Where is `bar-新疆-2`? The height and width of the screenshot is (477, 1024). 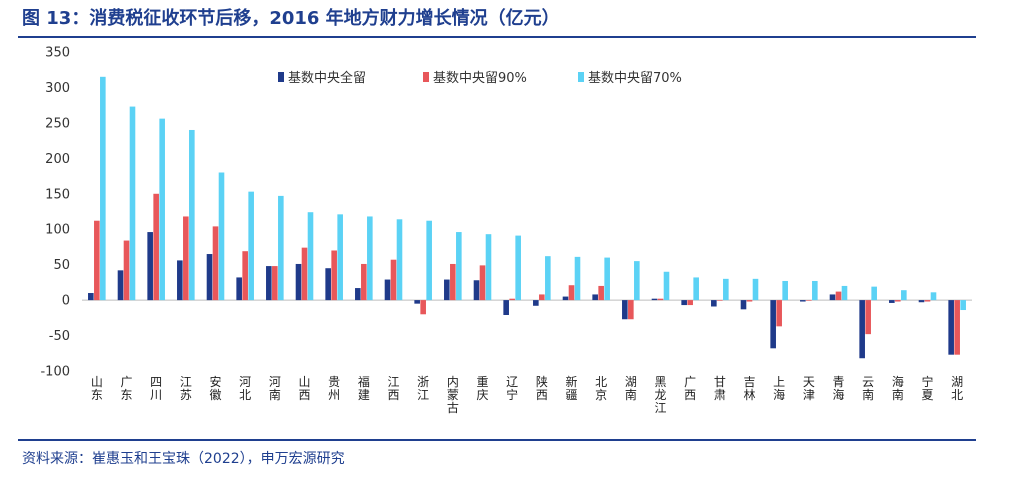
bar-新疆-2 is located at coordinates (571, 293).